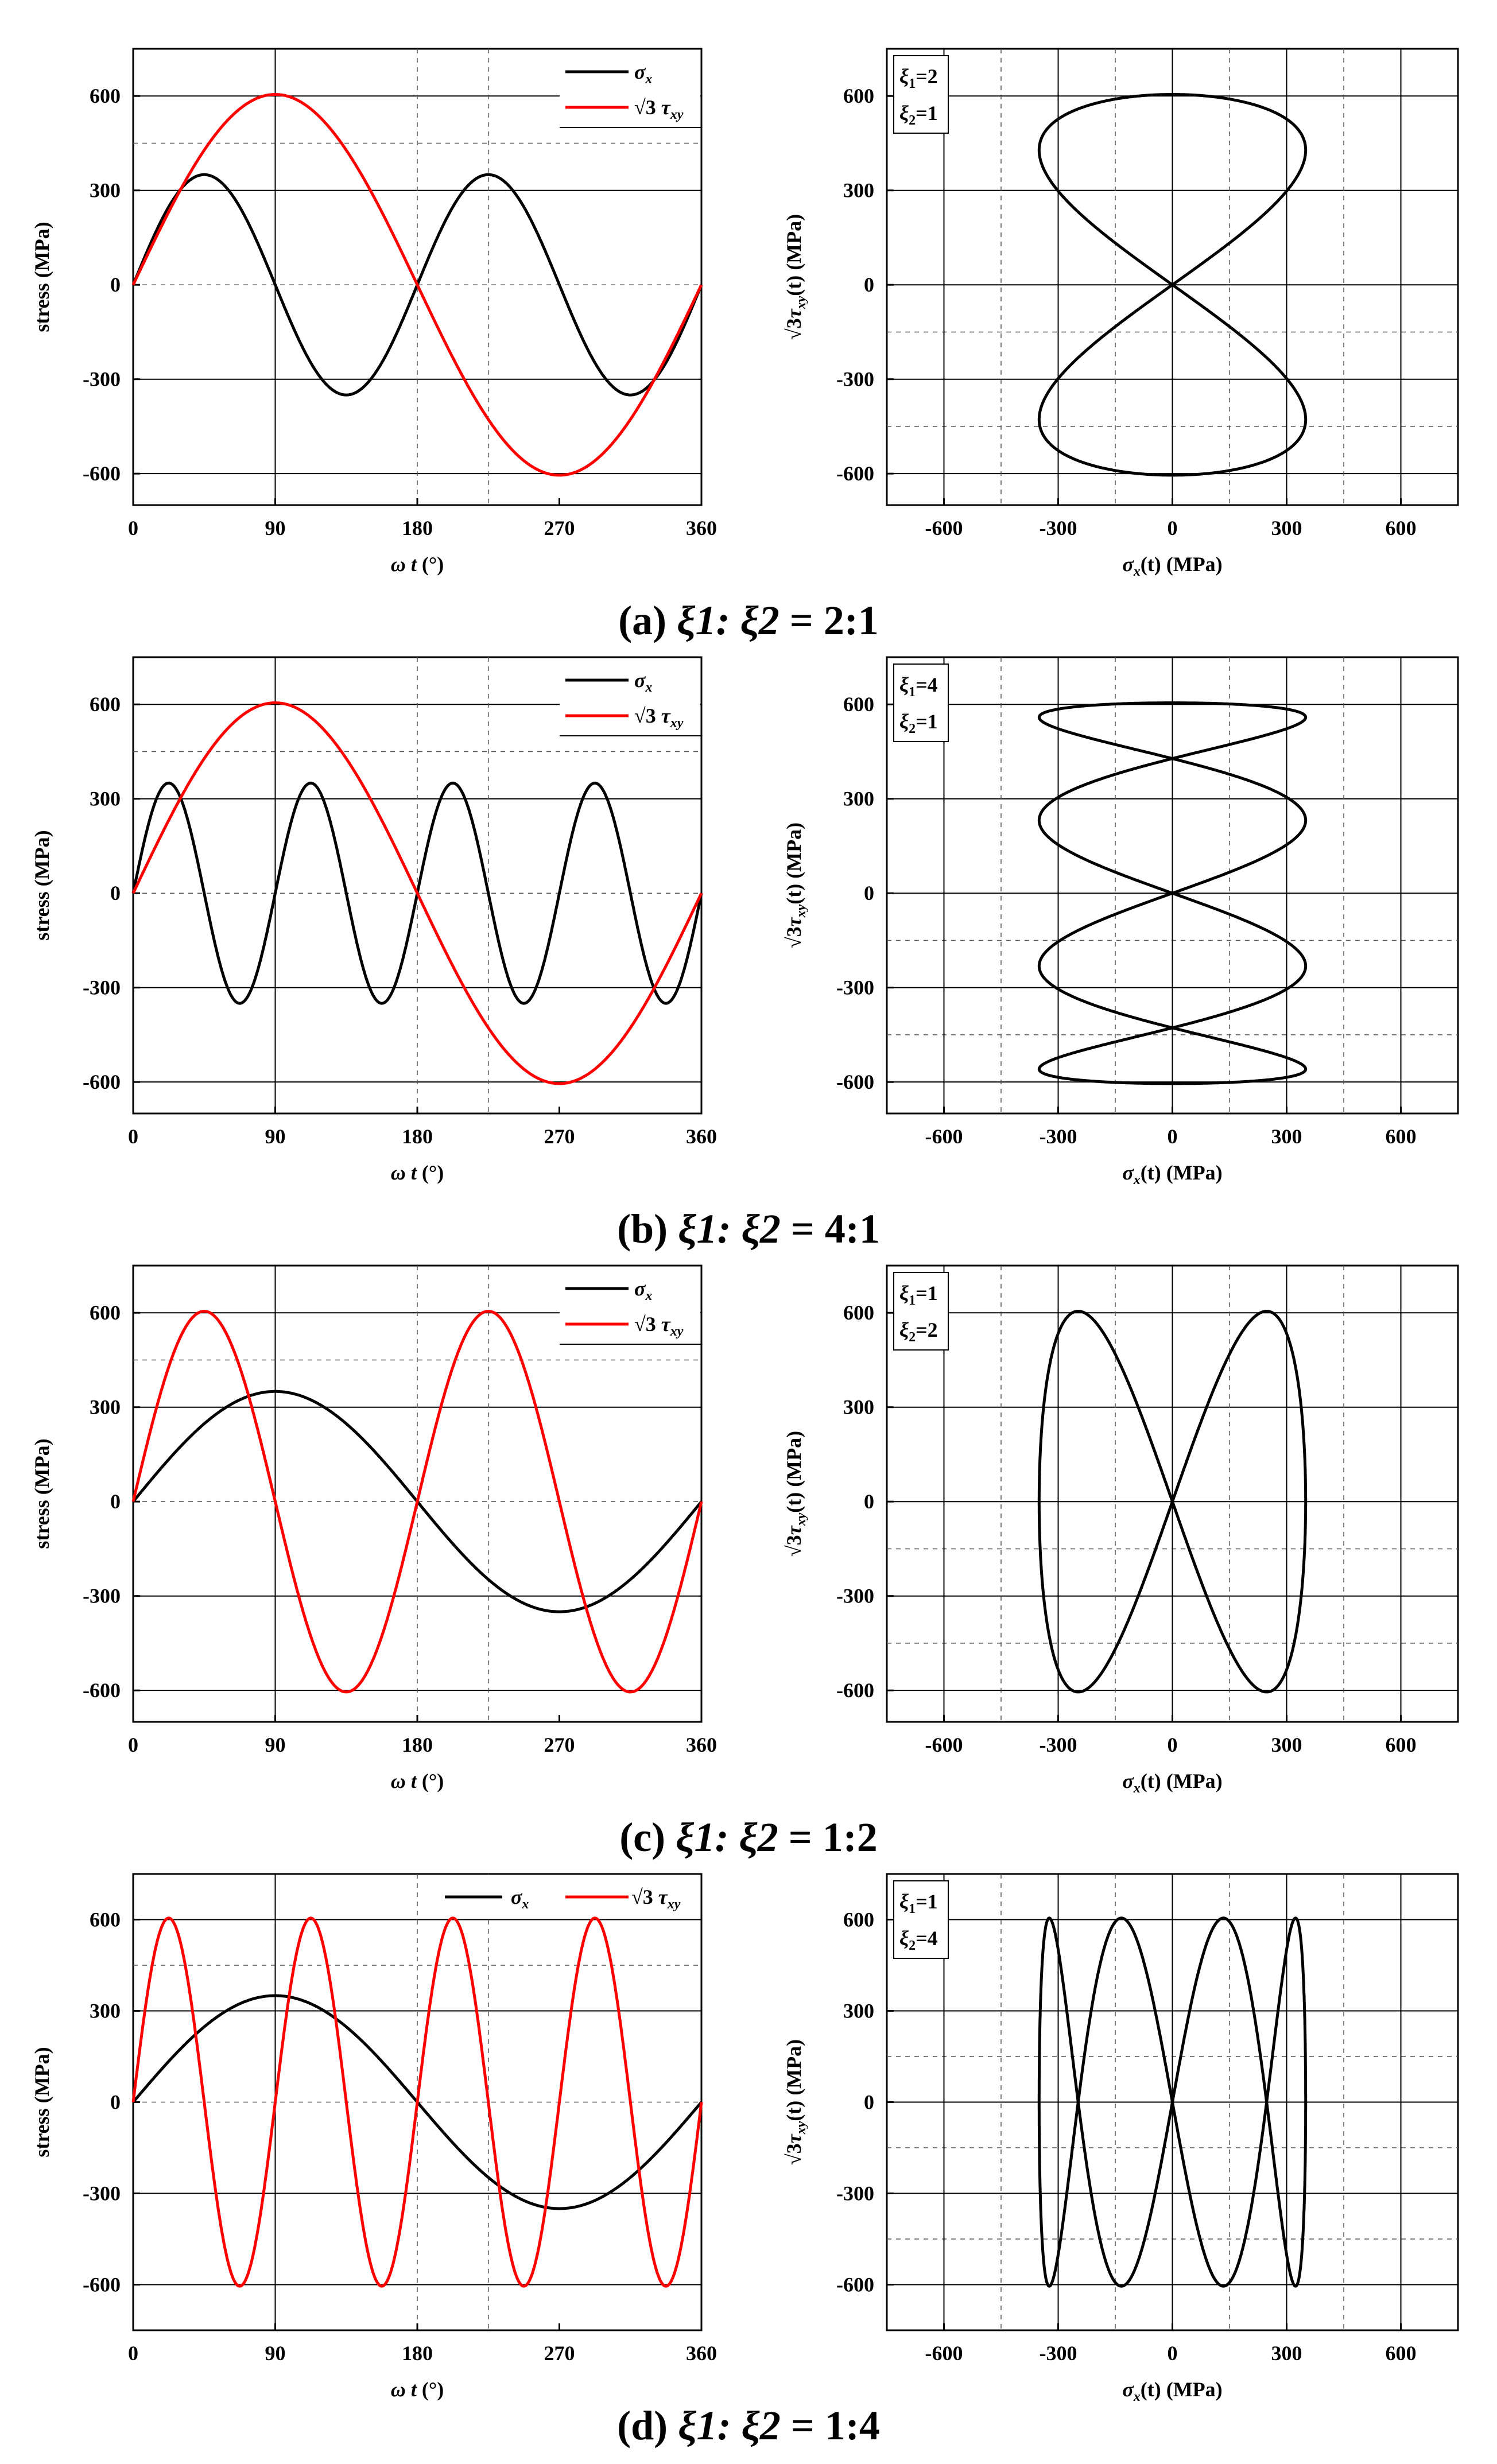 The width and height of the screenshot is (1497, 2464). Describe the element at coordinates (1172, 1502) in the screenshot. I see `loading-path-curve` at that location.